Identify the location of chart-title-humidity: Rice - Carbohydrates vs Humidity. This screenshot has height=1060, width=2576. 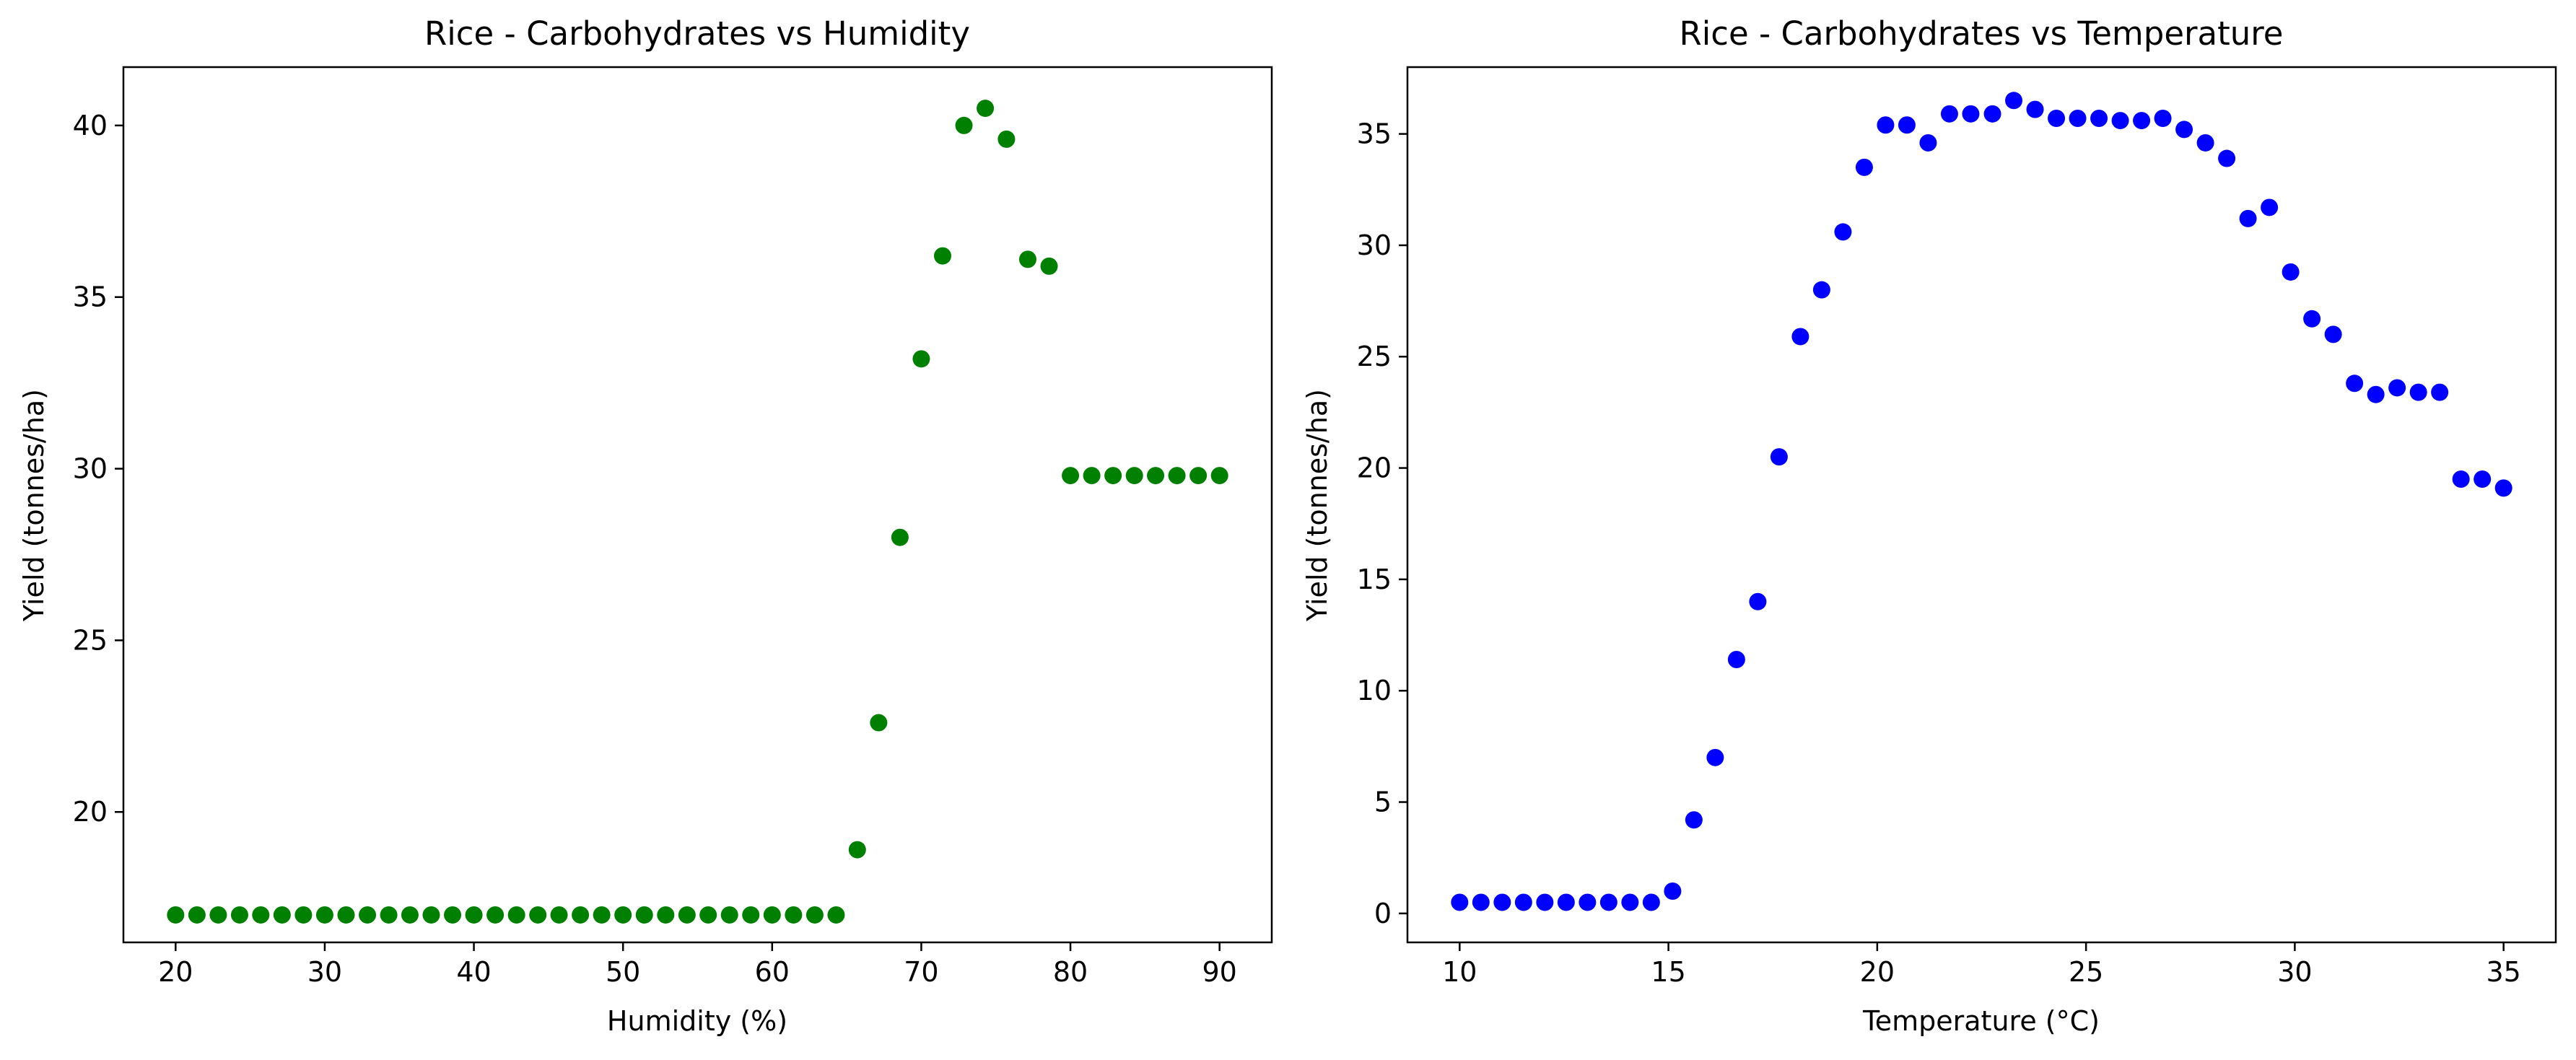
(697, 33).